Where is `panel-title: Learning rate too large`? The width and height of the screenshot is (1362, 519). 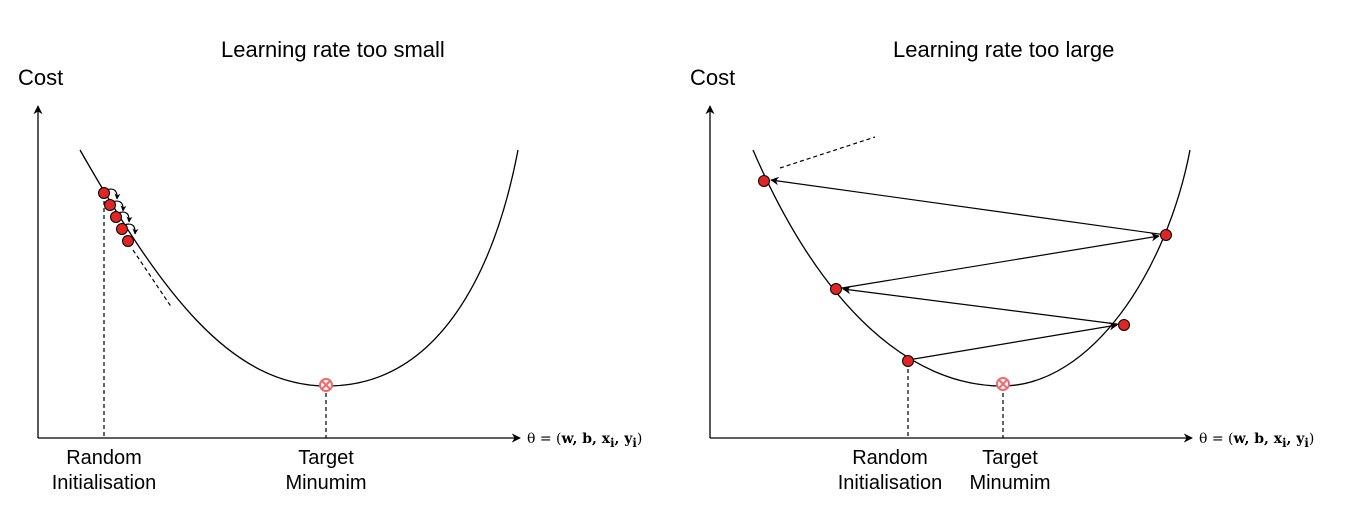
panel-title: Learning rate too large is located at coordinates (1004, 49).